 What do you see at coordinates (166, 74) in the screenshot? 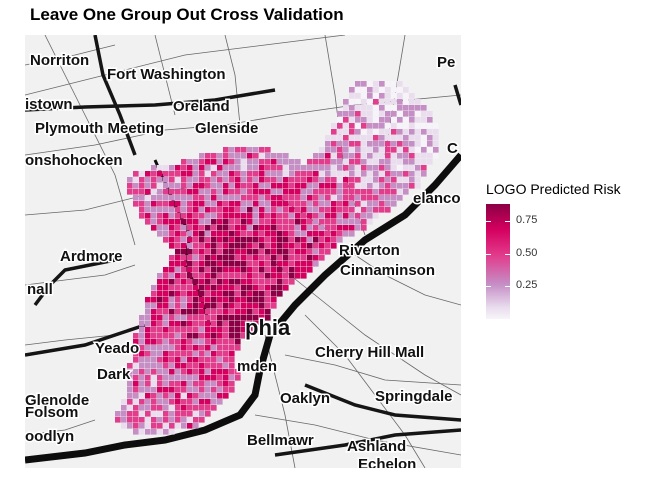
I see `place-label-fort-washington: Fort Washington` at bounding box center [166, 74].